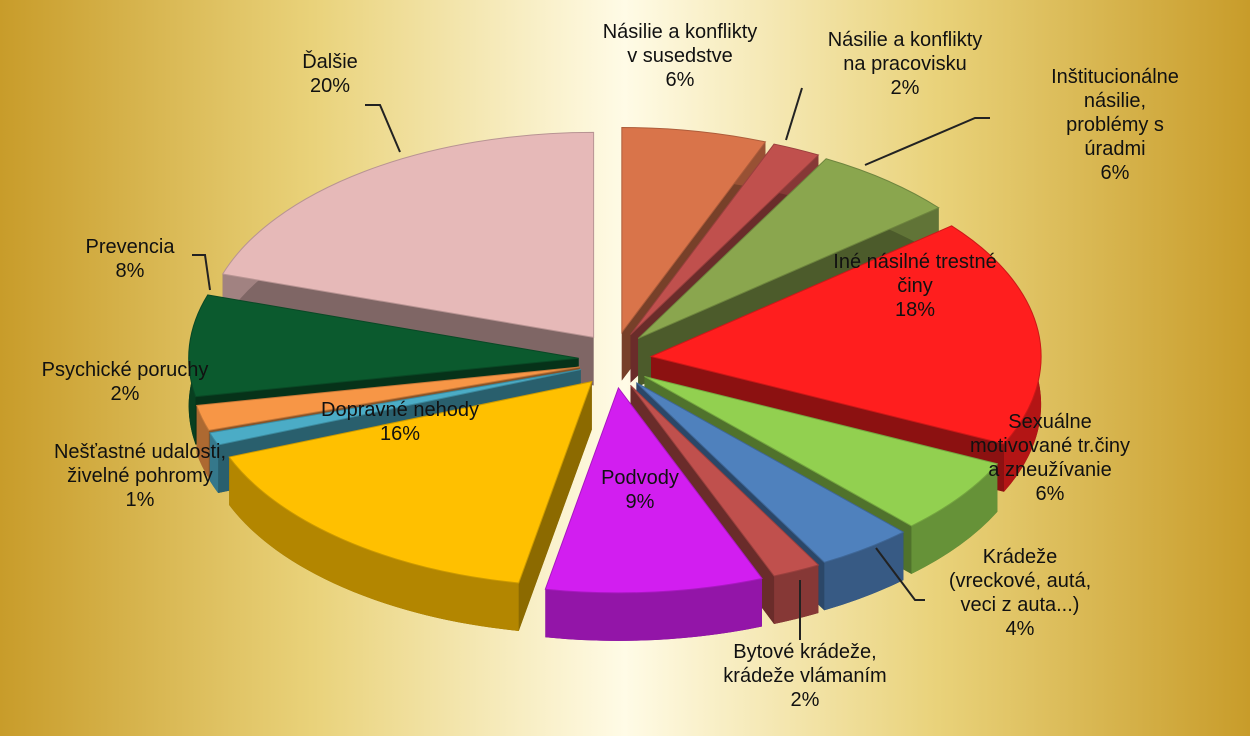 Image resolution: width=1250 pixels, height=736 pixels. I want to click on value-label: 9%, so click(640, 502).